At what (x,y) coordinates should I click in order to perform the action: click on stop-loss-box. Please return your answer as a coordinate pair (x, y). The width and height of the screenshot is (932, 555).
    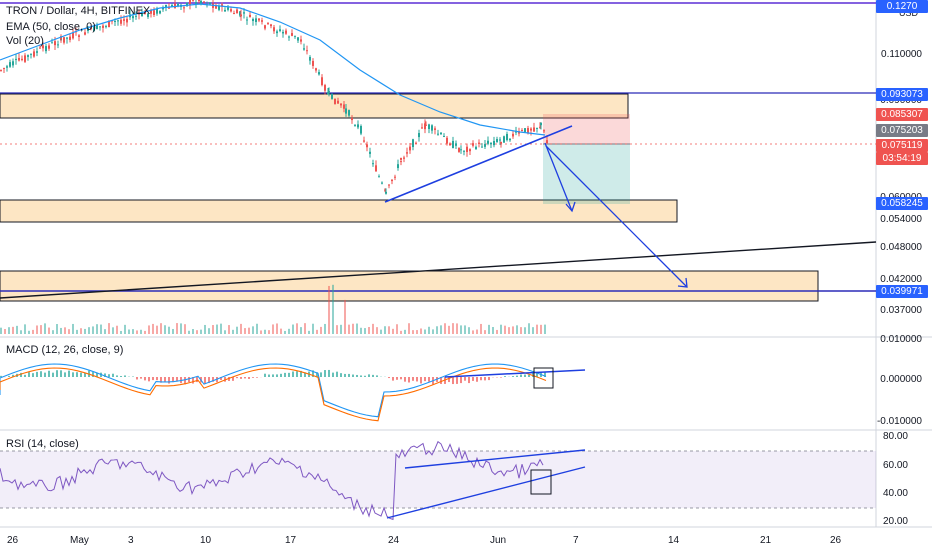
    Looking at the image, I should click on (586, 129).